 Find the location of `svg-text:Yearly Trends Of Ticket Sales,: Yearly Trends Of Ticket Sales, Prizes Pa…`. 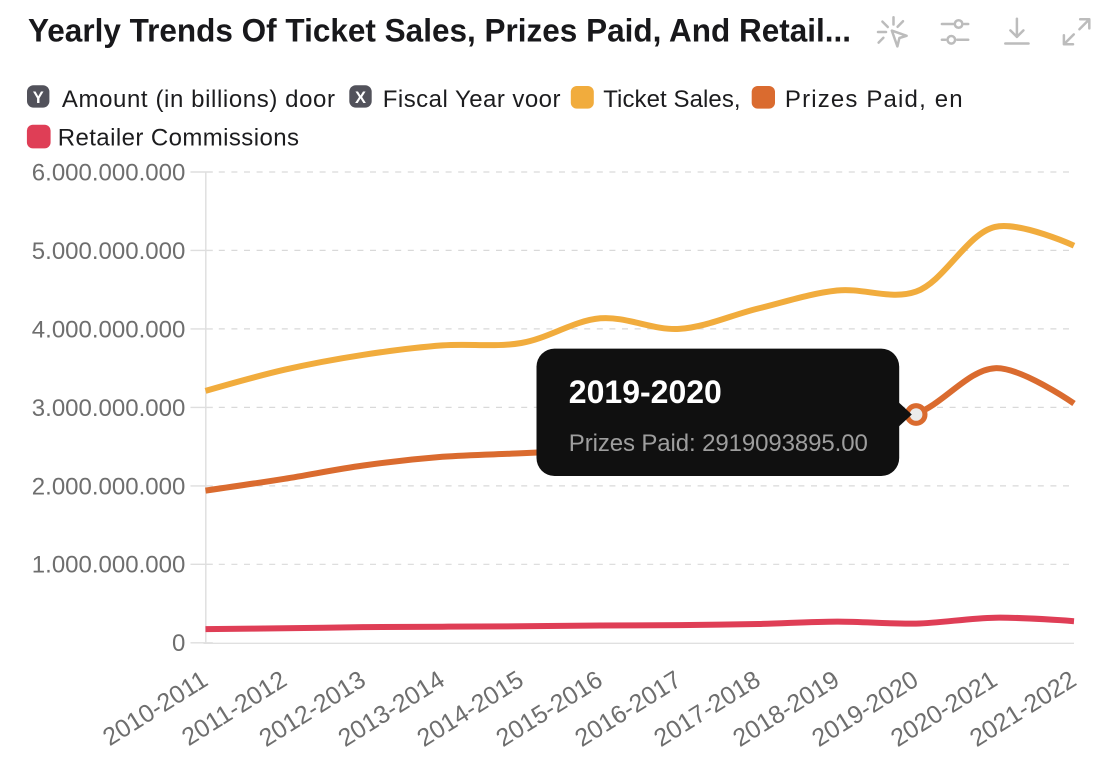

svg-text:Yearly Trends Of Ticket Sales,: Yearly Trends Of Ticket Sales, Prizes Pa… is located at coordinates (439, 31).